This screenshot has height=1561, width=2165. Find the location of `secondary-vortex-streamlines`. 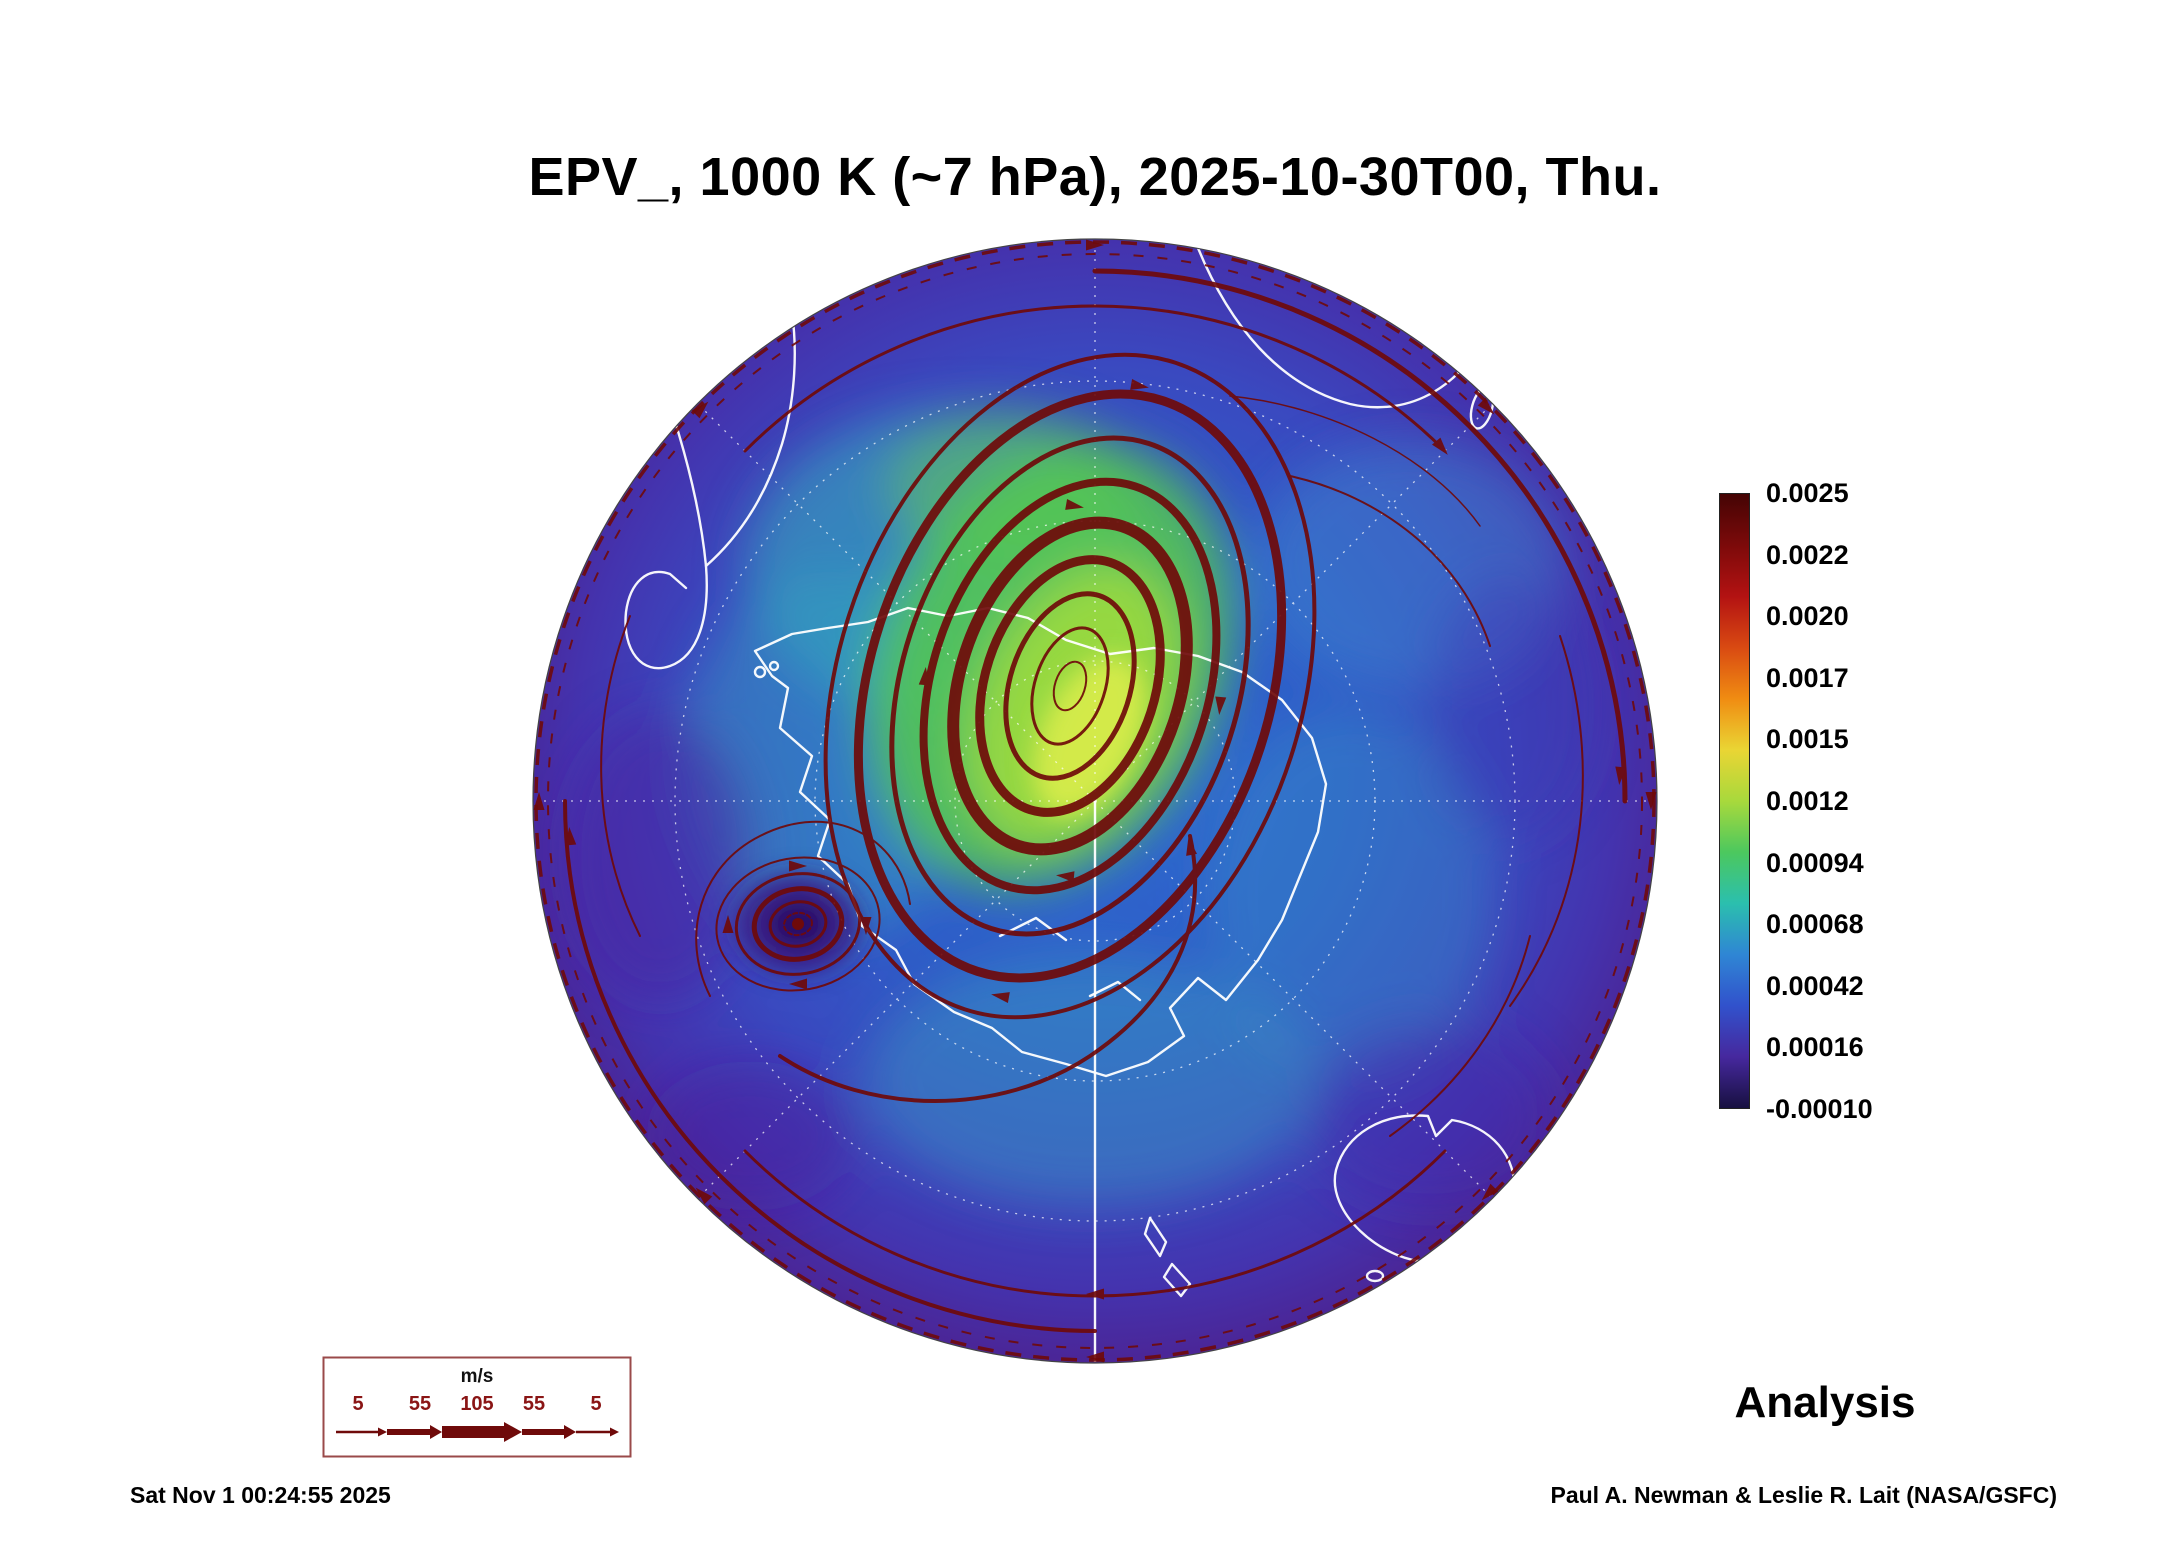

secondary-vortex-streamlines is located at coordinates (798, 924).